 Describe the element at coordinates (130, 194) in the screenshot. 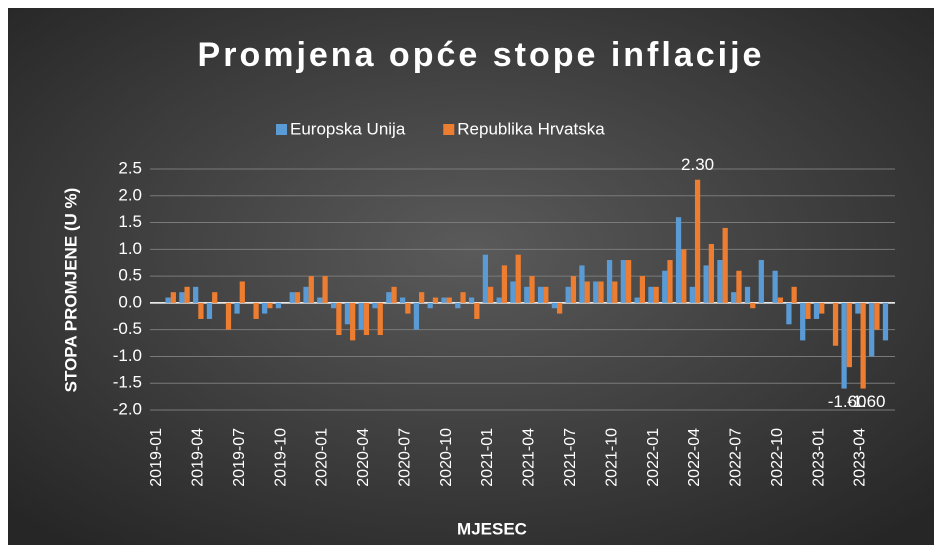

I see `y-tick-label: 2.0` at that location.